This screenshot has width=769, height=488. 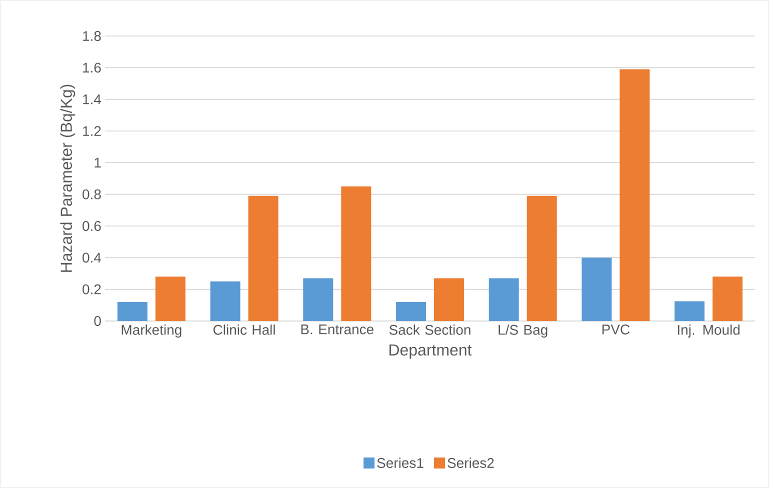 What do you see at coordinates (152, 331) in the screenshot?
I see `x-tick-label: Marketing` at bounding box center [152, 331].